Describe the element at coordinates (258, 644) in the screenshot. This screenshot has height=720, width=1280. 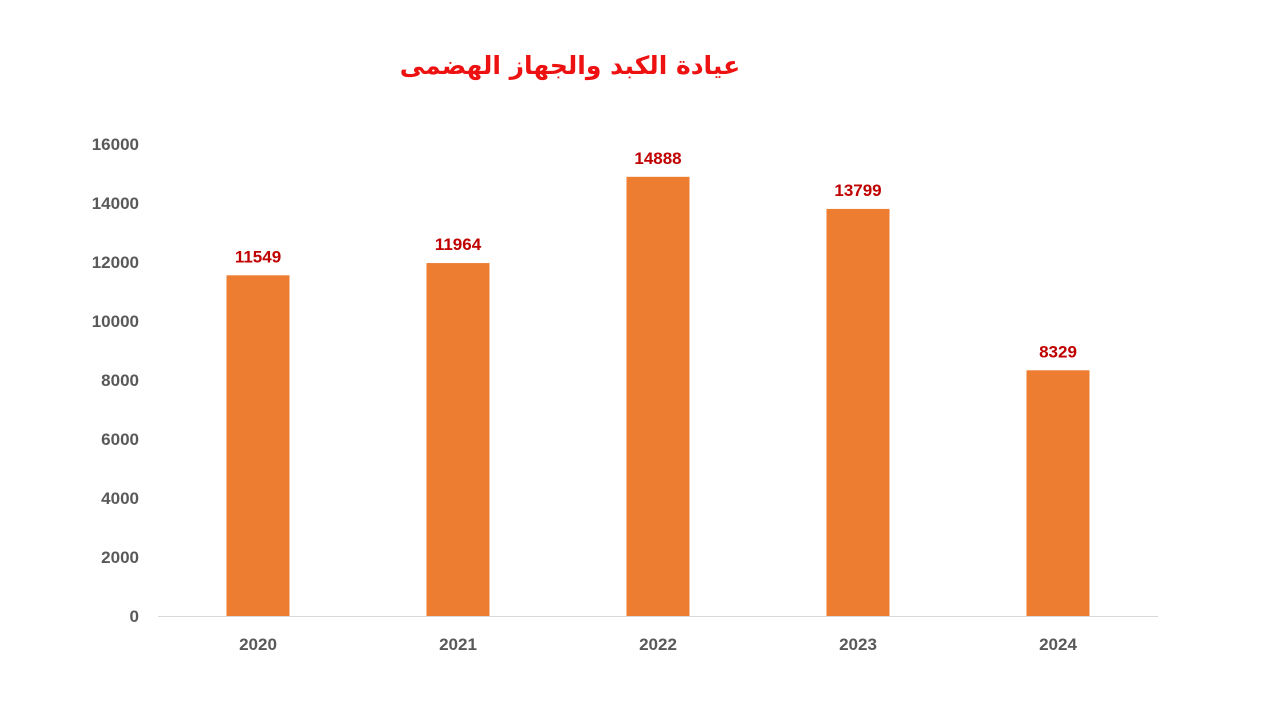
I see `x-tick-label: 2020` at that location.